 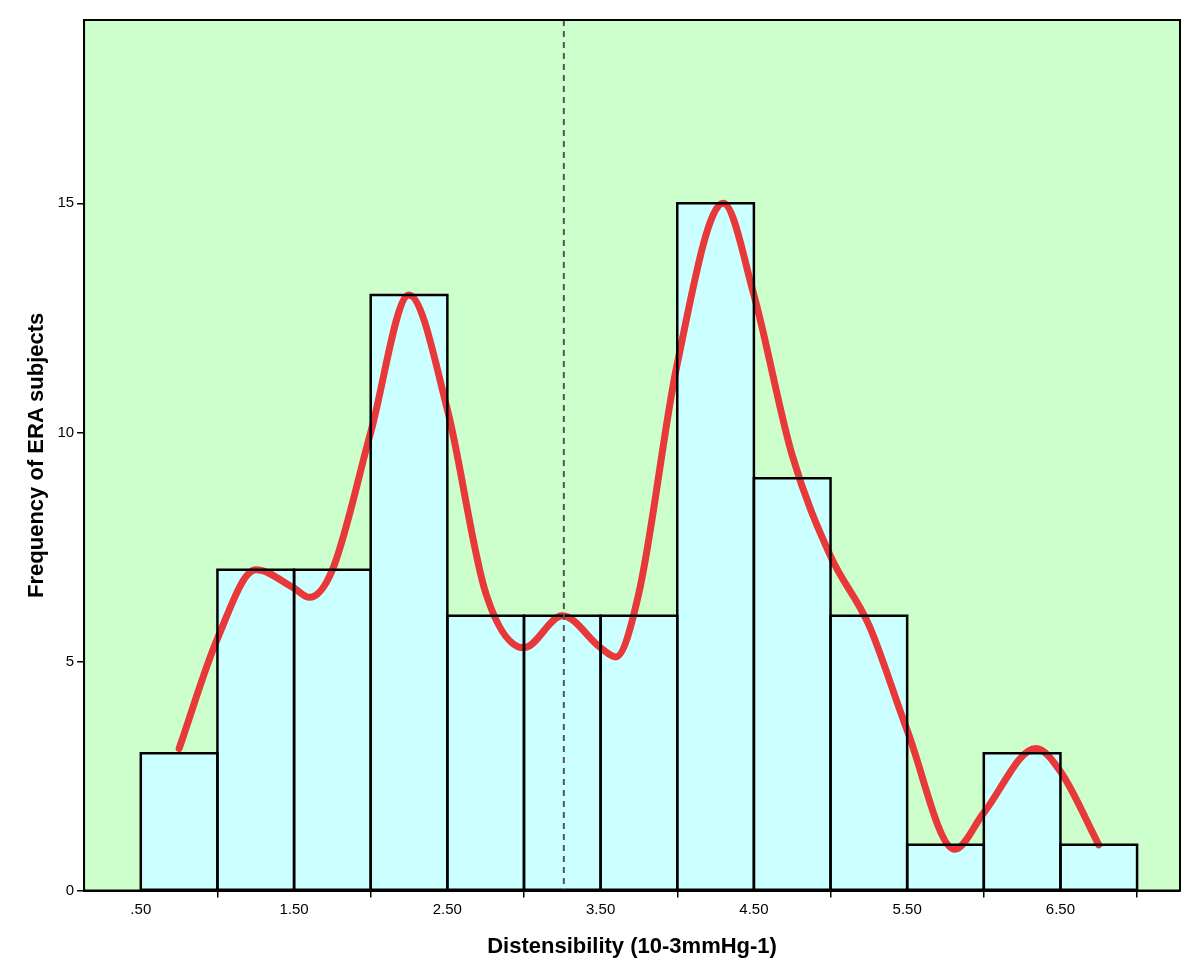 I want to click on x-tick-label: 5.50, so click(x=907, y=908).